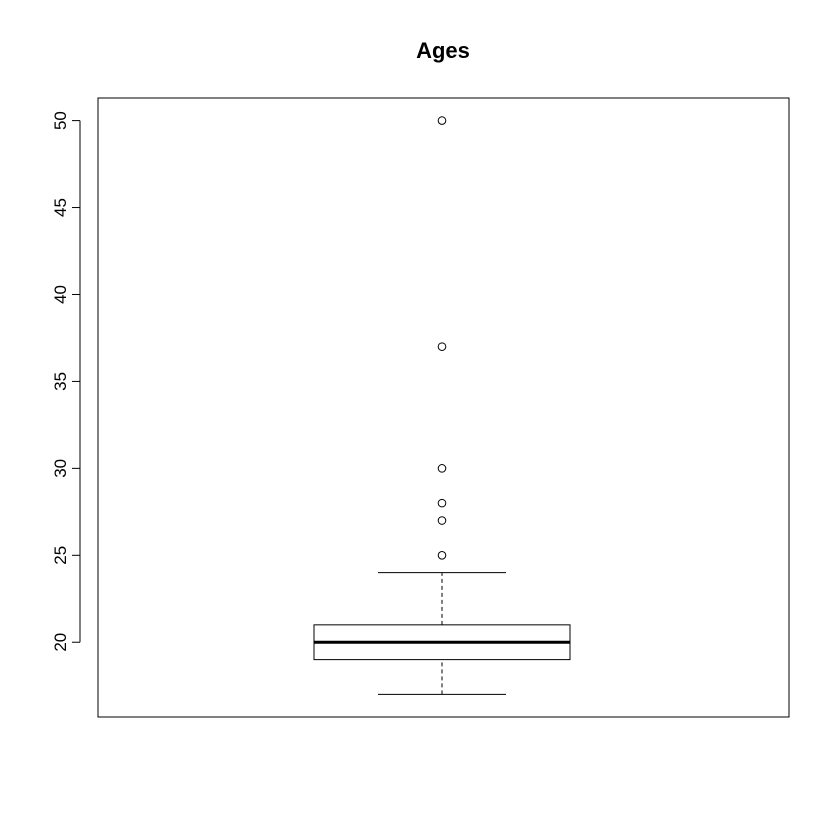 Image resolution: width=840 pixels, height=840 pixels. I want to click on y-tick-label-35: 35, so click(60, 381).